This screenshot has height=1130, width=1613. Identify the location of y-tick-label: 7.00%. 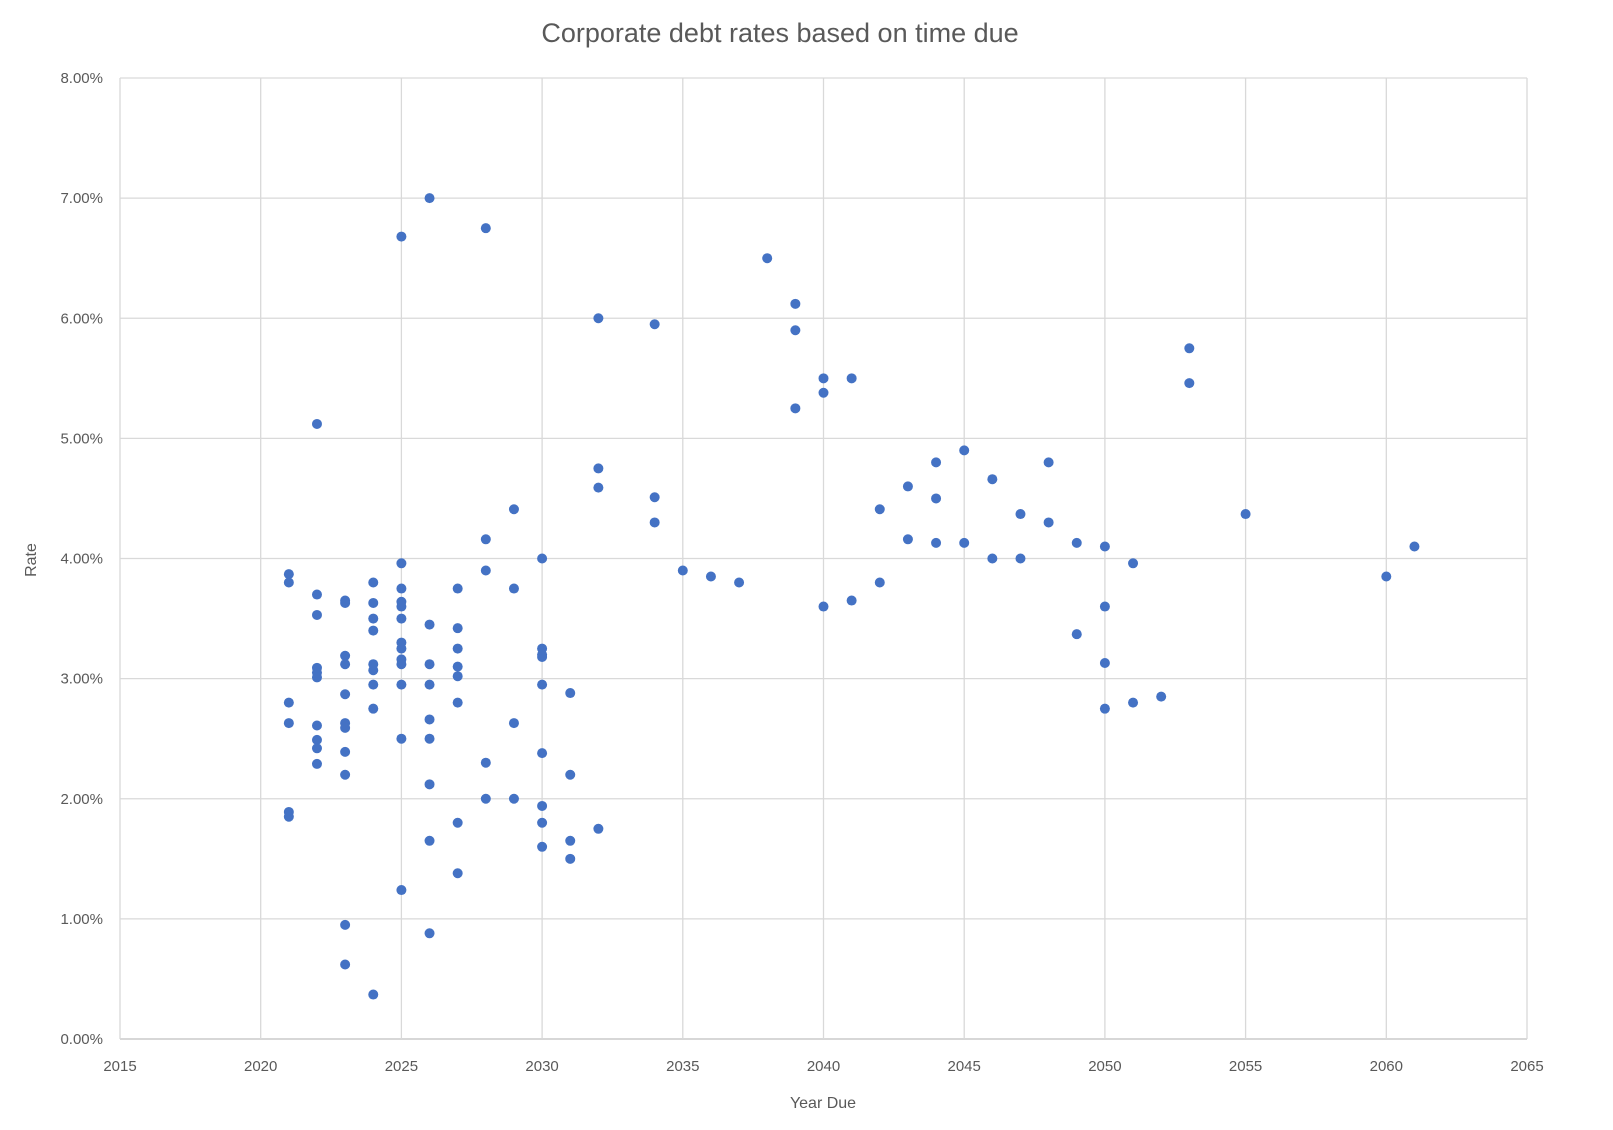
(81, 198).